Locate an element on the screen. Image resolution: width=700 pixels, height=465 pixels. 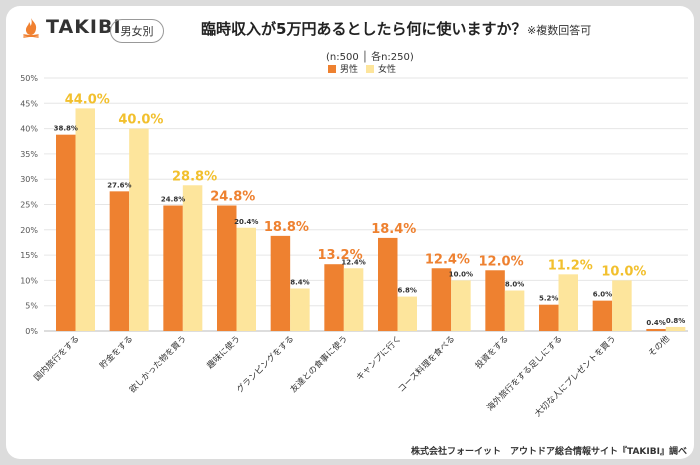
value-label-male-6: 18.4% is located at coordinates (393, 229).